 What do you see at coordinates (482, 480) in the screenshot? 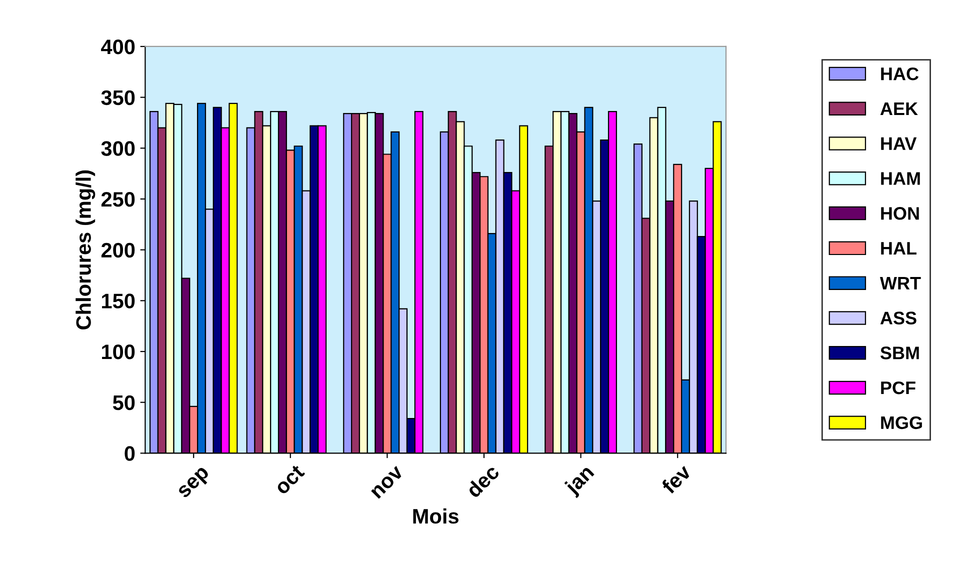
I see `x-tick-label: dec` at bounding box center [482, 480].